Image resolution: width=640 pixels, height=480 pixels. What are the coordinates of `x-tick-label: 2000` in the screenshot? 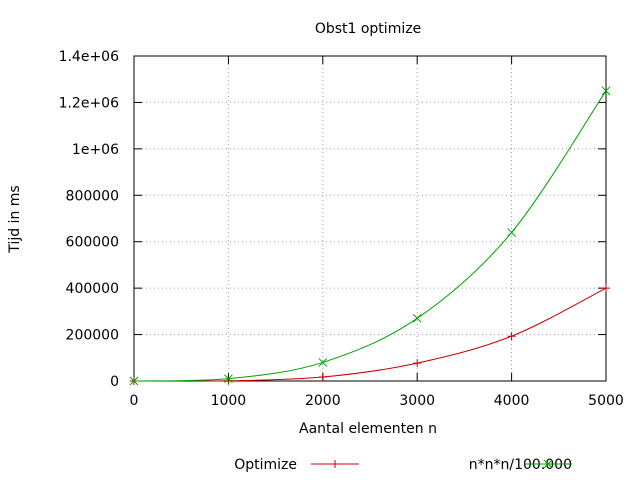 It's located at (323, 401).